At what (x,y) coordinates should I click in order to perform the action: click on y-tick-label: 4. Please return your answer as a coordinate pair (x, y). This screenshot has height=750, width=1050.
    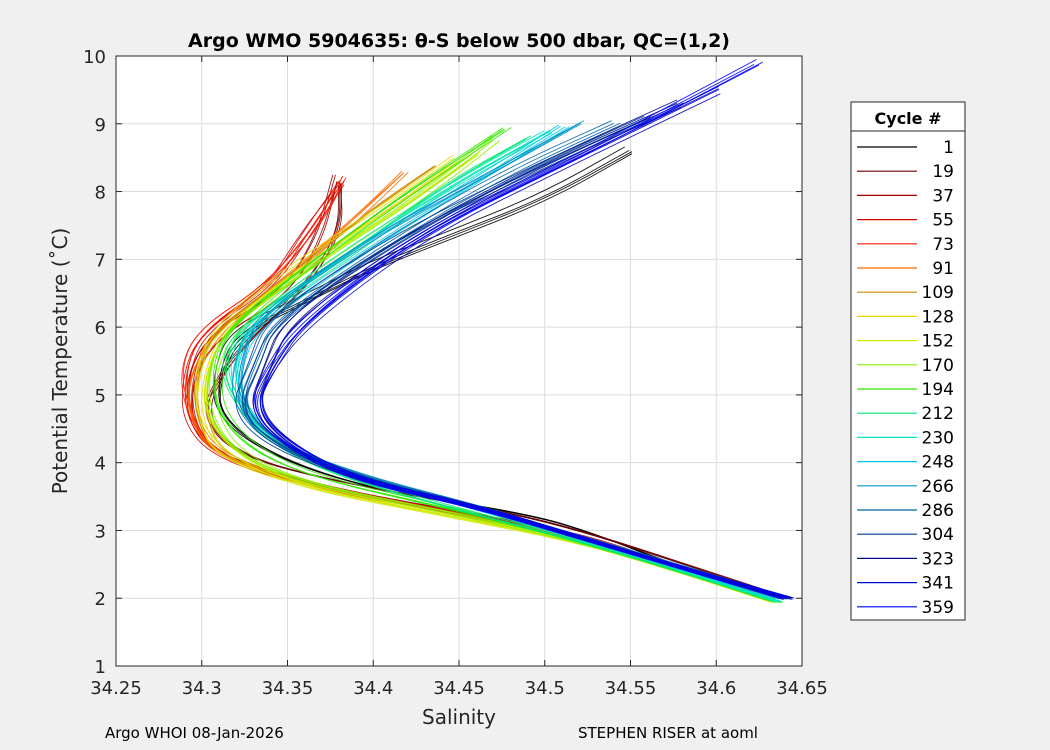
    Looking at the image, I should click on (100, 464).